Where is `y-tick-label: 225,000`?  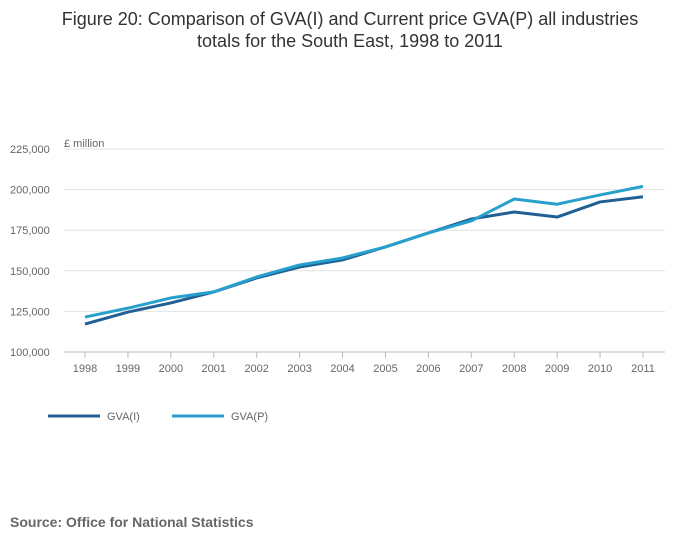 y-tick-label: 225,000 is located at coordinates (30, 150).